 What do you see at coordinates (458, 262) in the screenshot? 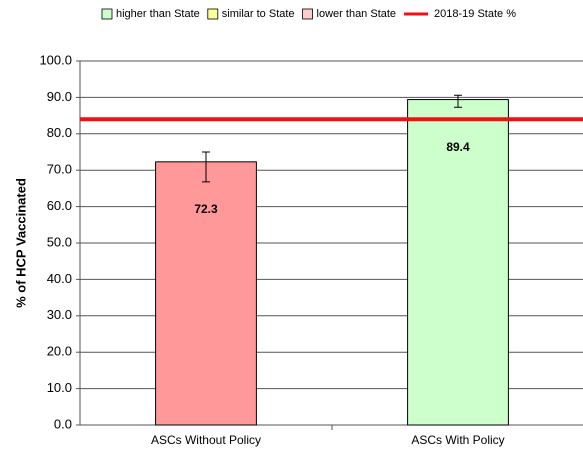
I see `bar` at bounding box center [458, 262].